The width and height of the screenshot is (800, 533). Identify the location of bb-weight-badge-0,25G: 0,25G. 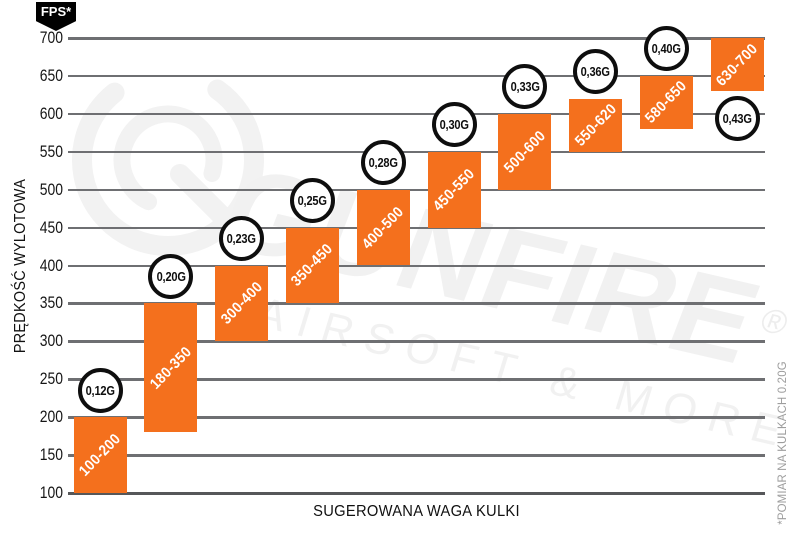
(312, 201).